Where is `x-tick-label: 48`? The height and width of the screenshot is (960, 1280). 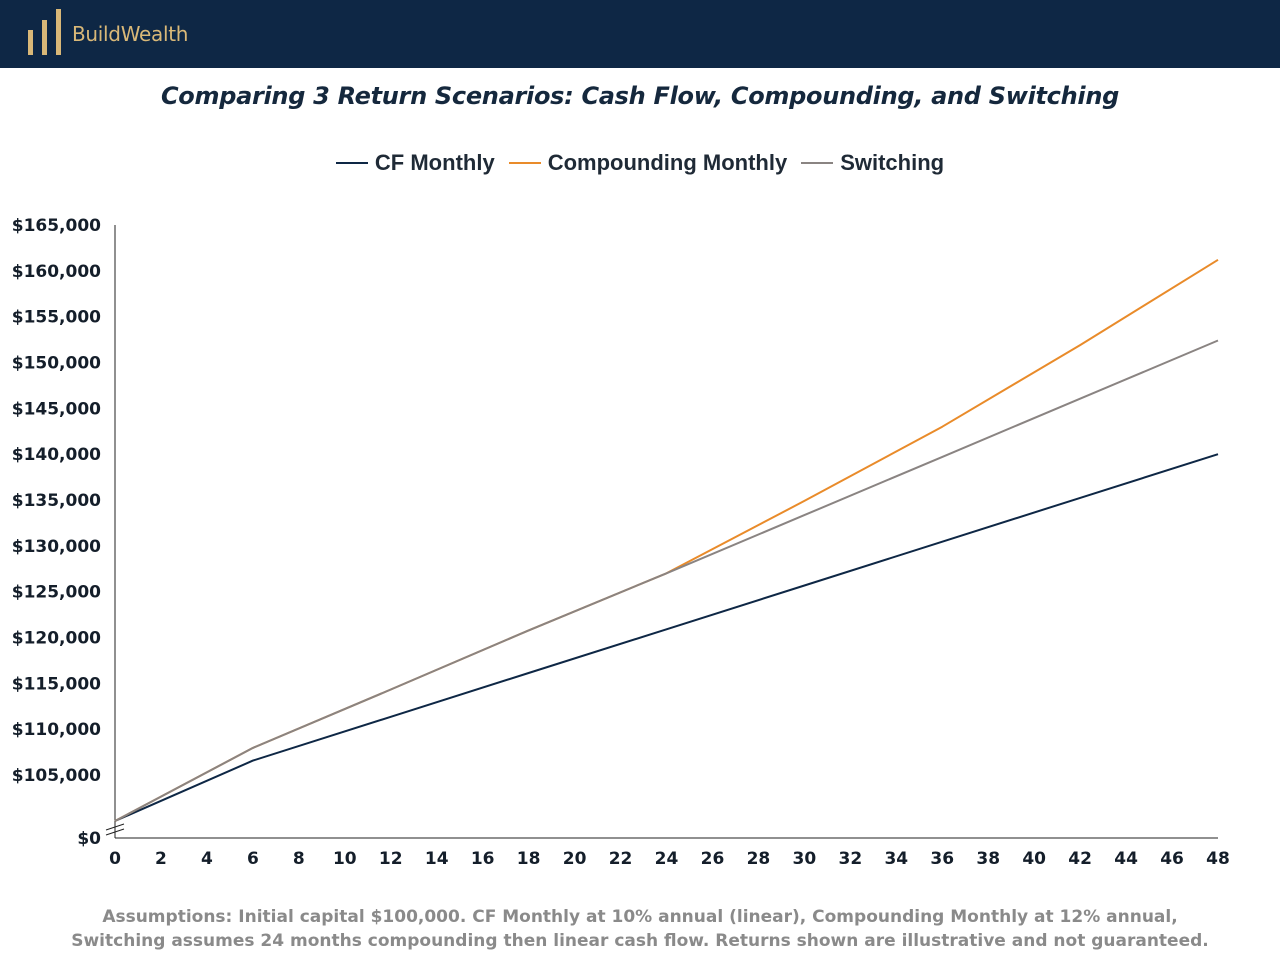
x-tick-label: 48 is located at coordinates (1218, 859).